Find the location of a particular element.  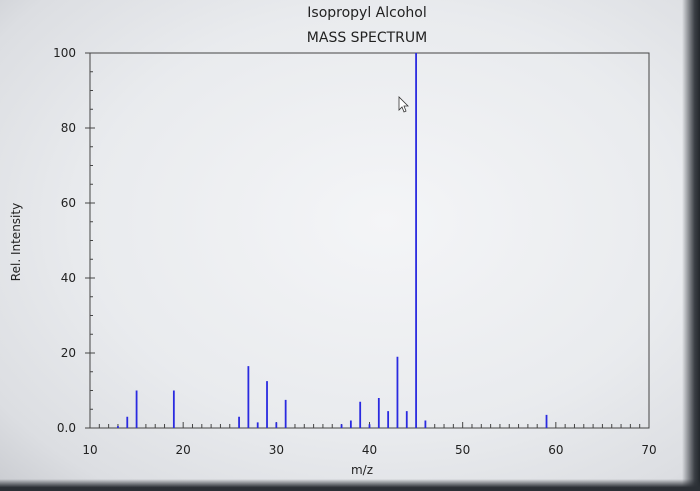

x-tick-label: 50 is located at coordinates (462, 450).